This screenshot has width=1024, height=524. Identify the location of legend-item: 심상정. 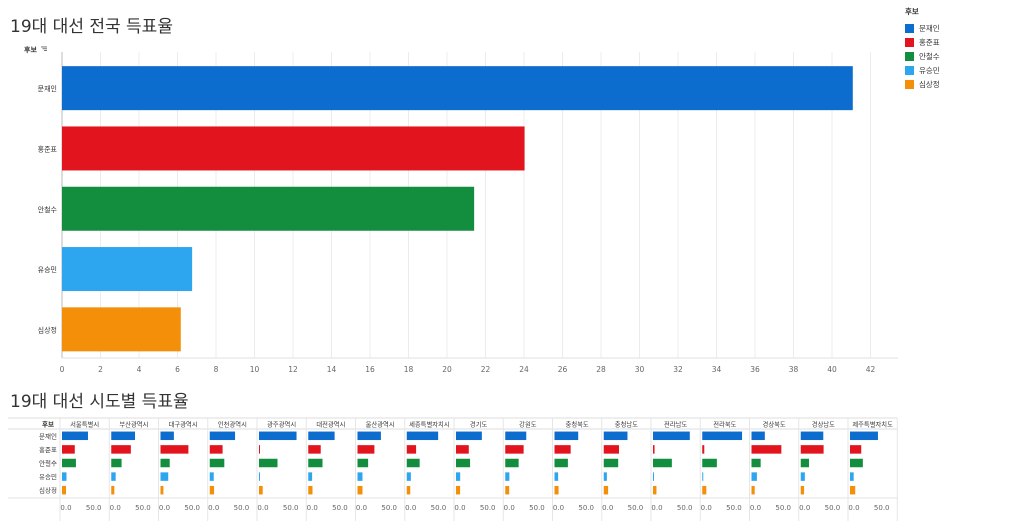
(960, 84).